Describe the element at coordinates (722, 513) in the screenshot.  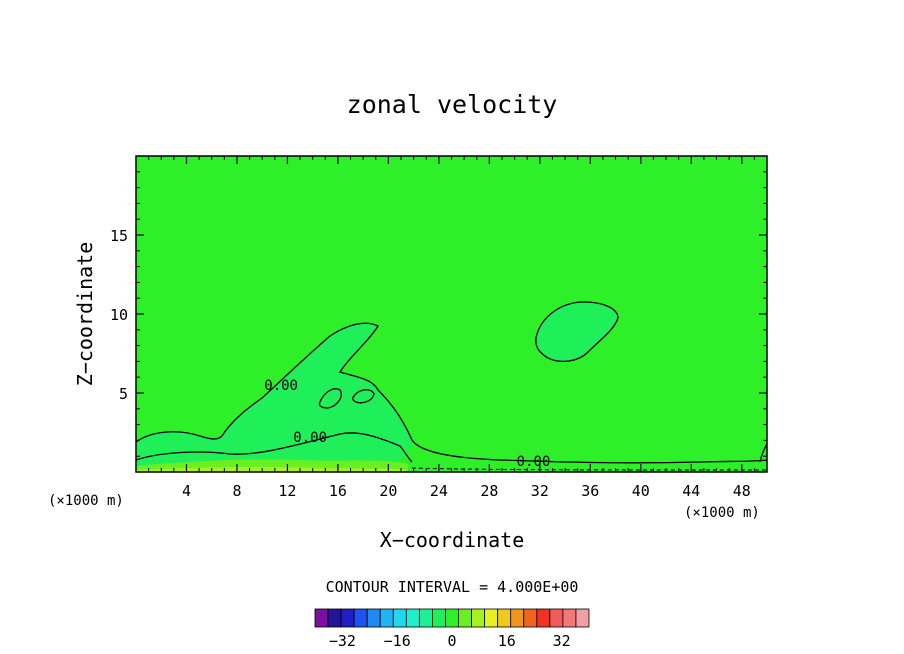
I see `x-unit-right: (×1000 m)` at that location.